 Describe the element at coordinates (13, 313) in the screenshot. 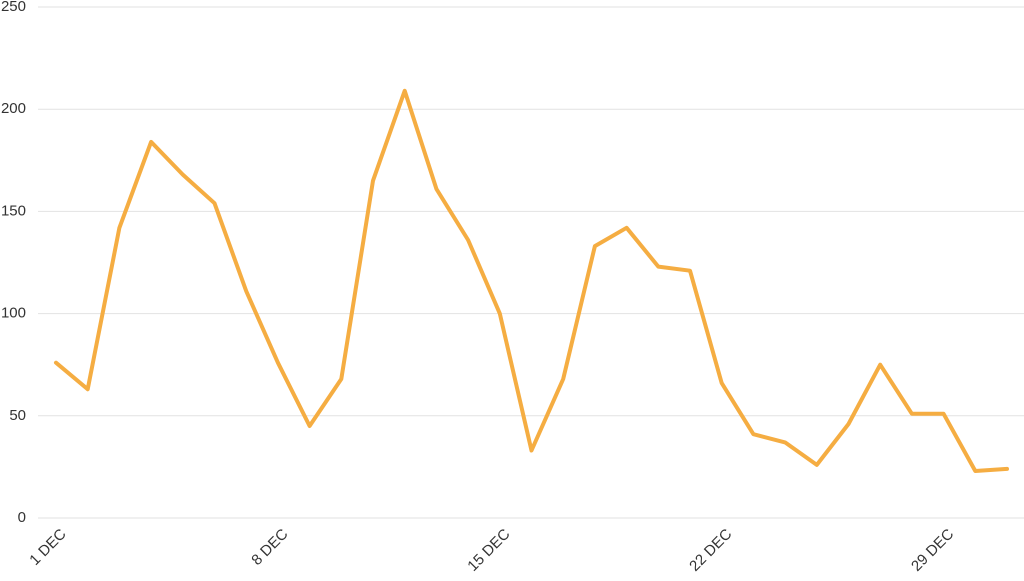

I see `y-tick-label: 100` at that location.